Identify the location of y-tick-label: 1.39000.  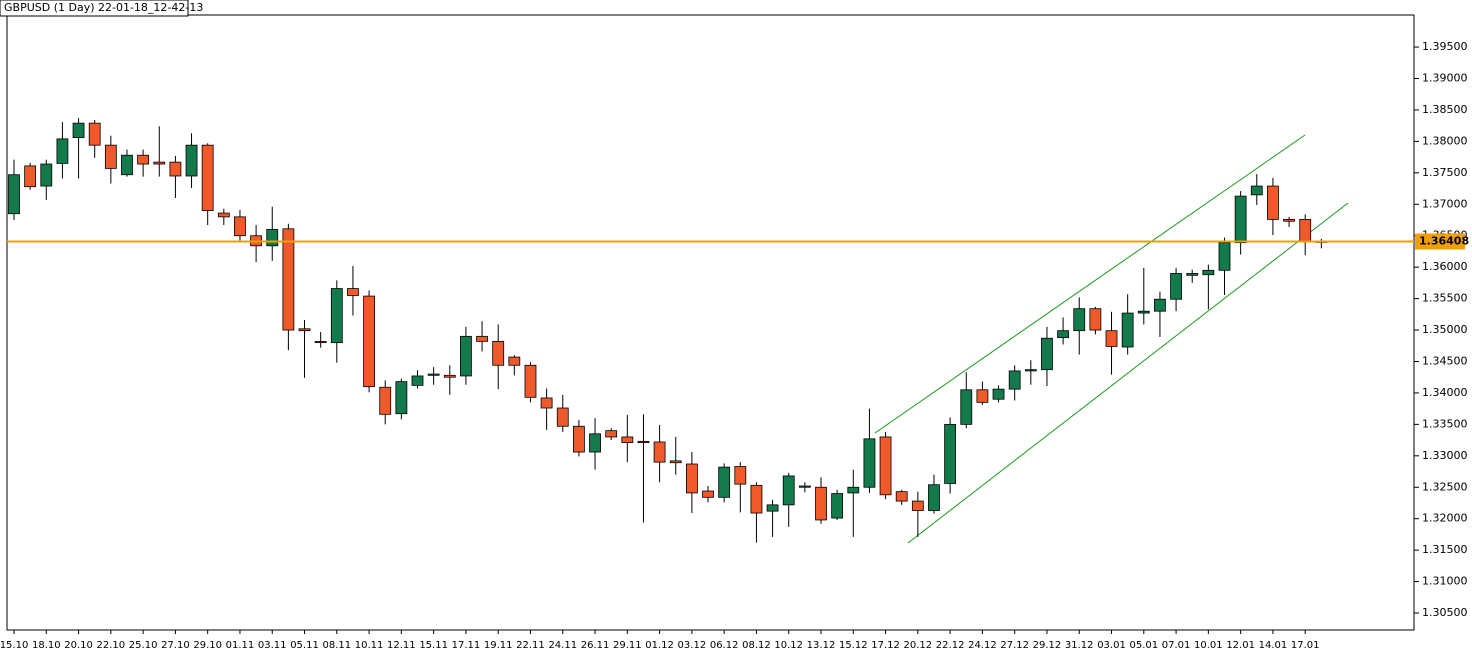
(1445, 78).